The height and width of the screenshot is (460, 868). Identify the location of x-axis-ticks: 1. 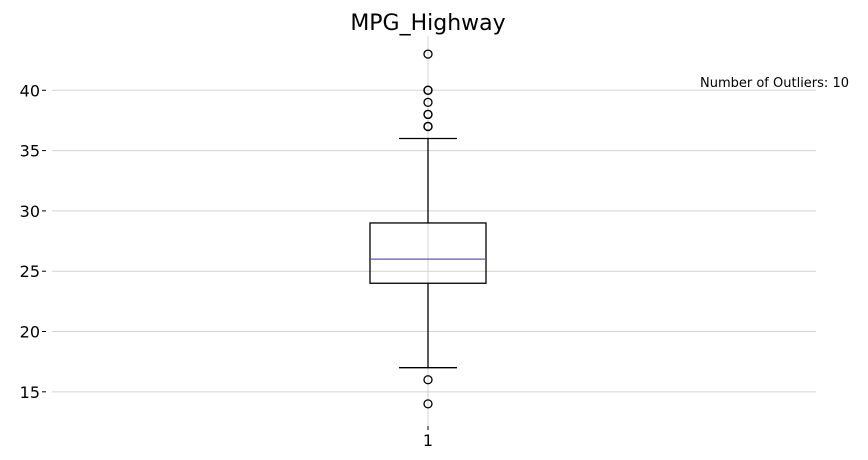
(428, 438).